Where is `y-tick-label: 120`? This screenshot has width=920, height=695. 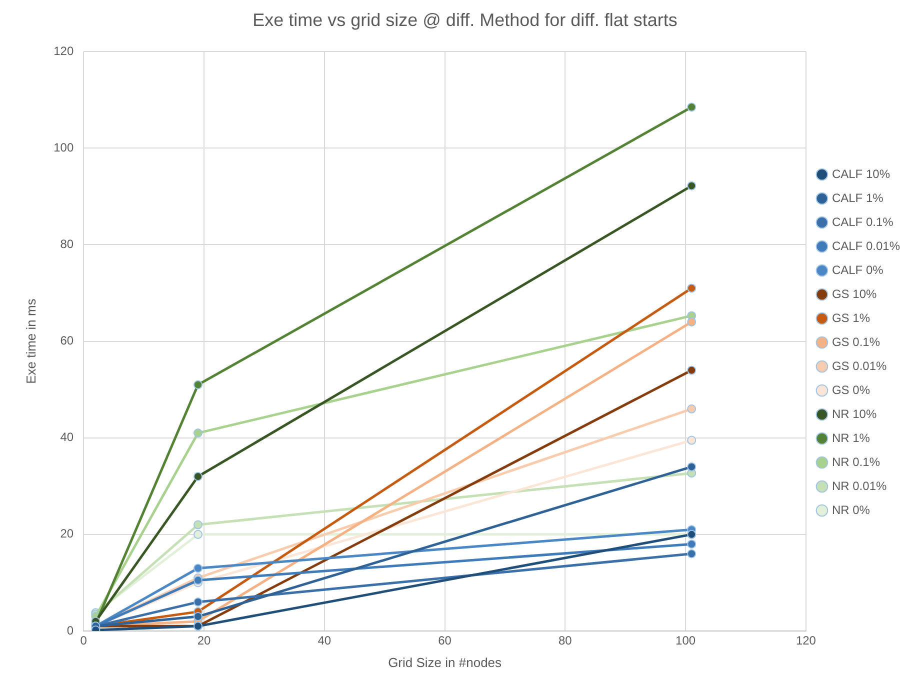
y-tick-label: 120 is located at coordinates (64, 51).